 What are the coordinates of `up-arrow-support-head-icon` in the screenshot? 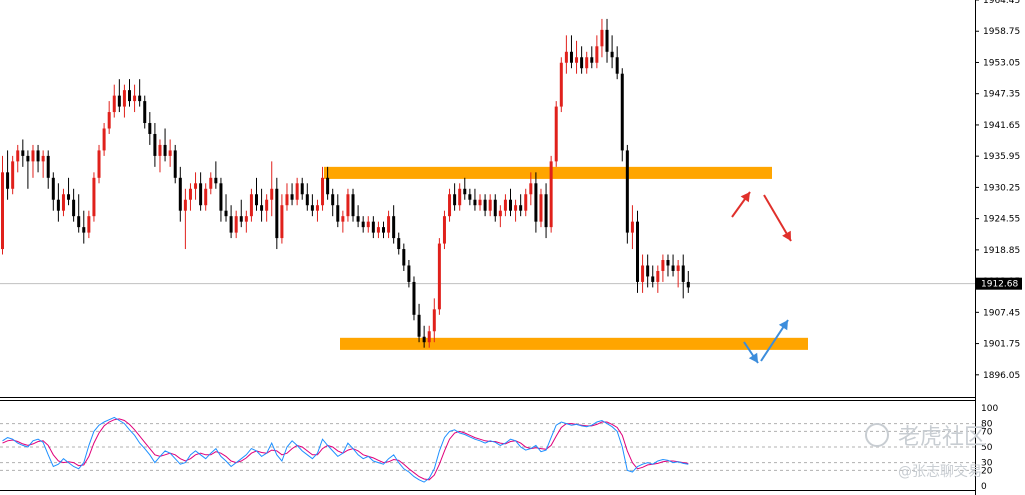 It's located at (783, 325).